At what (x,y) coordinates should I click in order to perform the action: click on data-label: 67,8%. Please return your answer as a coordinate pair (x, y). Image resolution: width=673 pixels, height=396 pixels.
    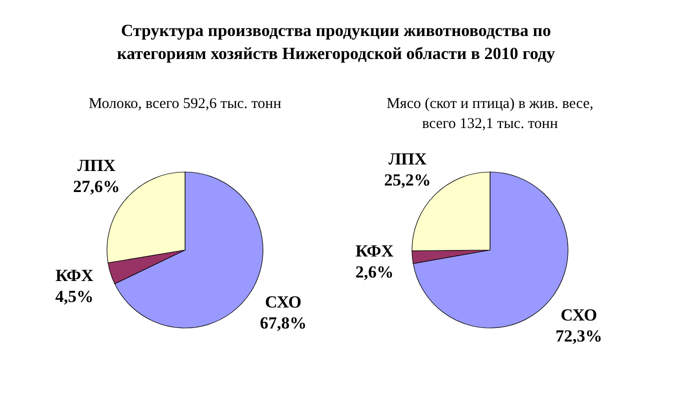
    Looking at the image, I should click on (283, 323).